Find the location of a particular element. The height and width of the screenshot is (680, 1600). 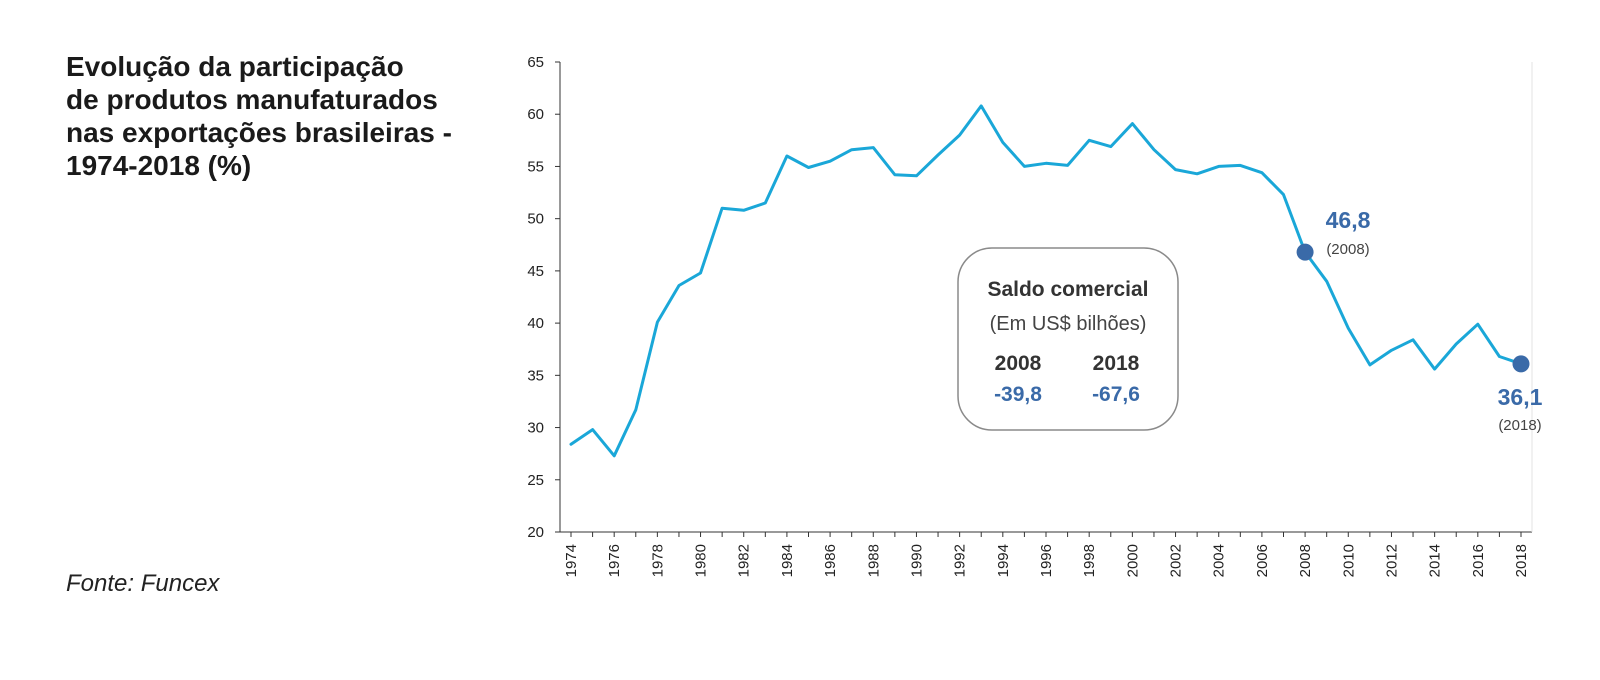

x-tick-label: 2008 is located at coordinates (1305, 560).